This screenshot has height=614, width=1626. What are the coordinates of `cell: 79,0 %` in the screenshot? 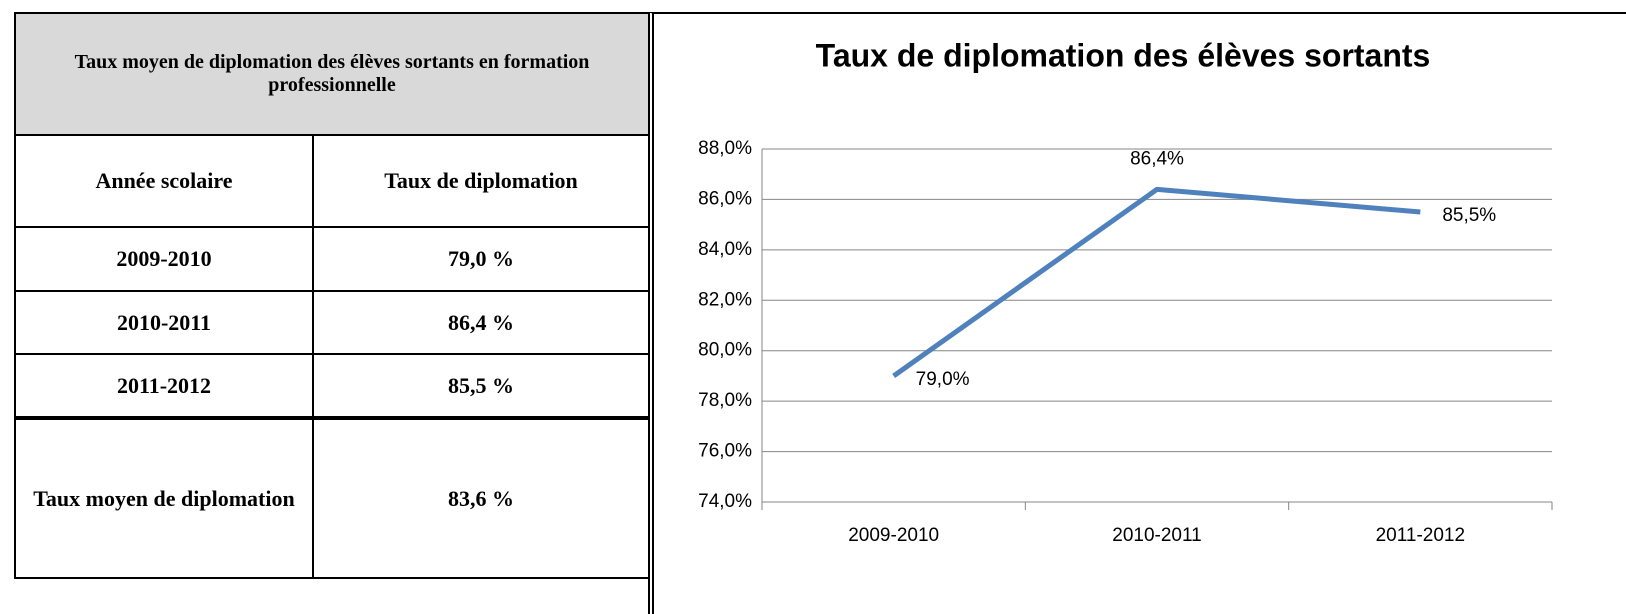 It's located at (480, 259).